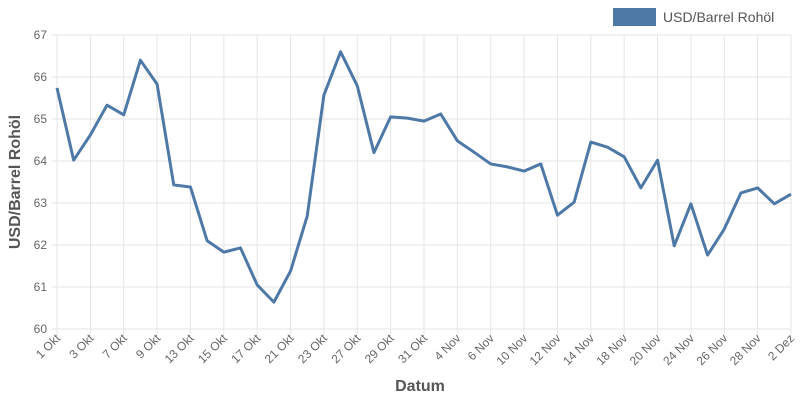 The image size is (800, 400). I want to click on y-tick-label: 60, so click(41, 329).